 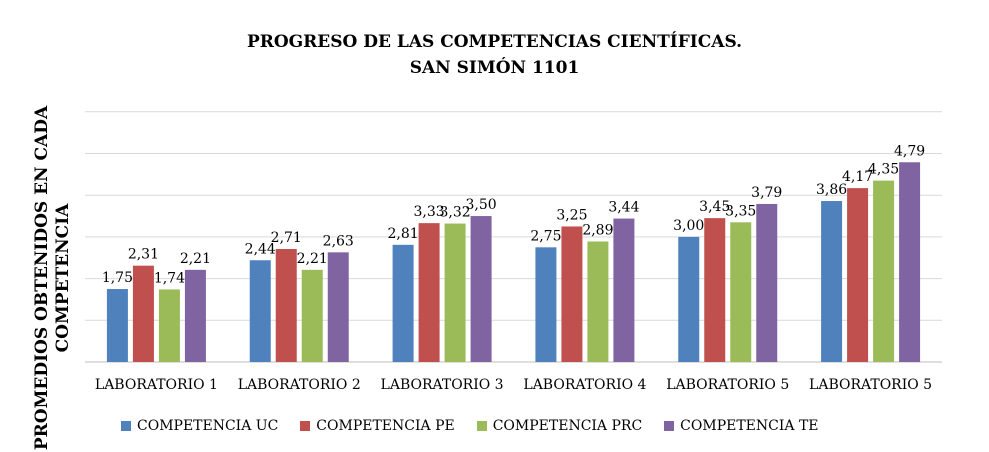 What do you see at coordinates (385, 426) in the screenshot?
I see `legend-label: COMPETENCIA PE` at bounding box center [385, 426].